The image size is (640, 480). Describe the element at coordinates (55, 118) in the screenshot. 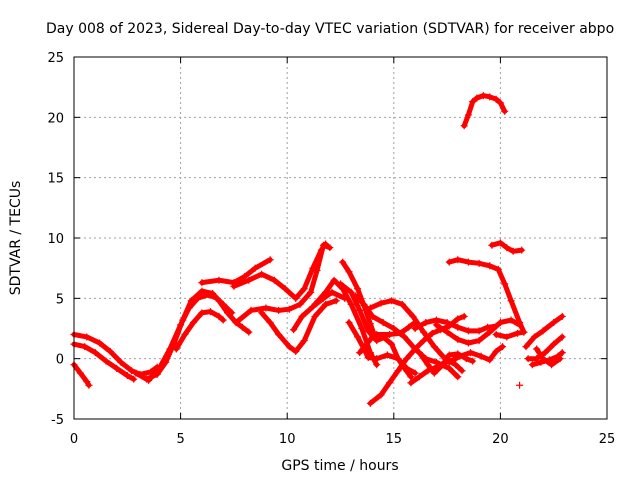

I see `y-tick-label: 20` at that location.